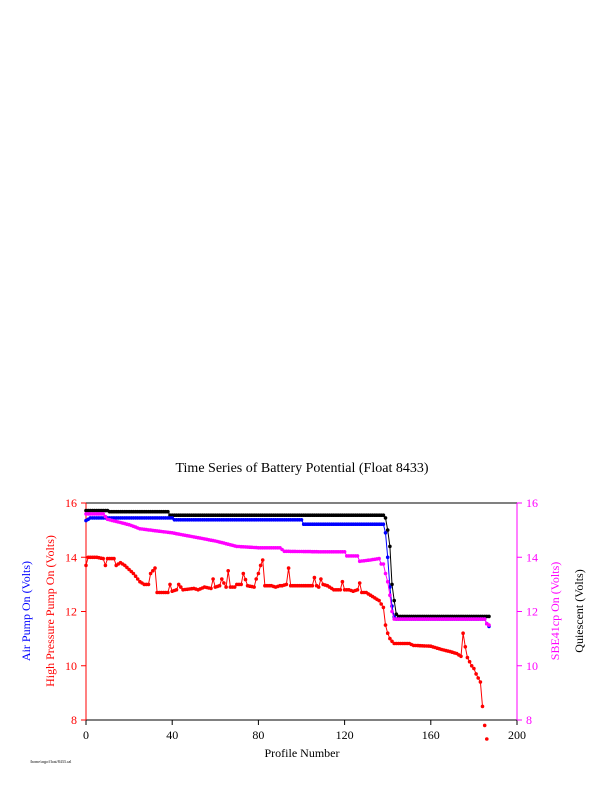 This screenshot has width=612, height=792. I want to click on x-tick-label: 0, so click(86, 735).